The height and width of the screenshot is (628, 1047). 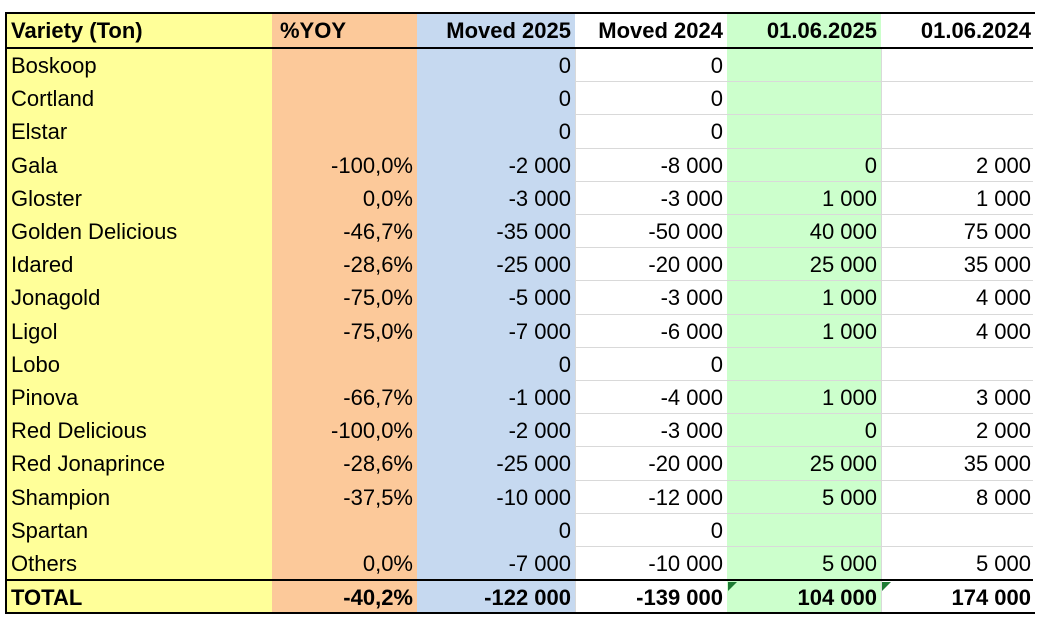 What do you see at coordinates (1003, 397) in the screenshot?
I see `cell-date-2024: 3 000` at bounding box center [1003, 397].